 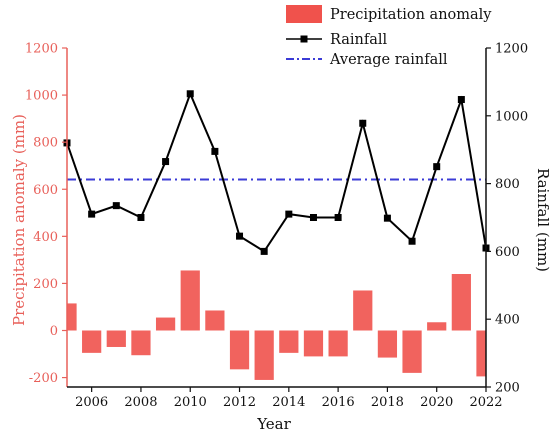 What do you see at coordinates (359, 40) in the screenshot?
I see `legend-label-rainfall: Rainfall` at bounding box center [359, 40].